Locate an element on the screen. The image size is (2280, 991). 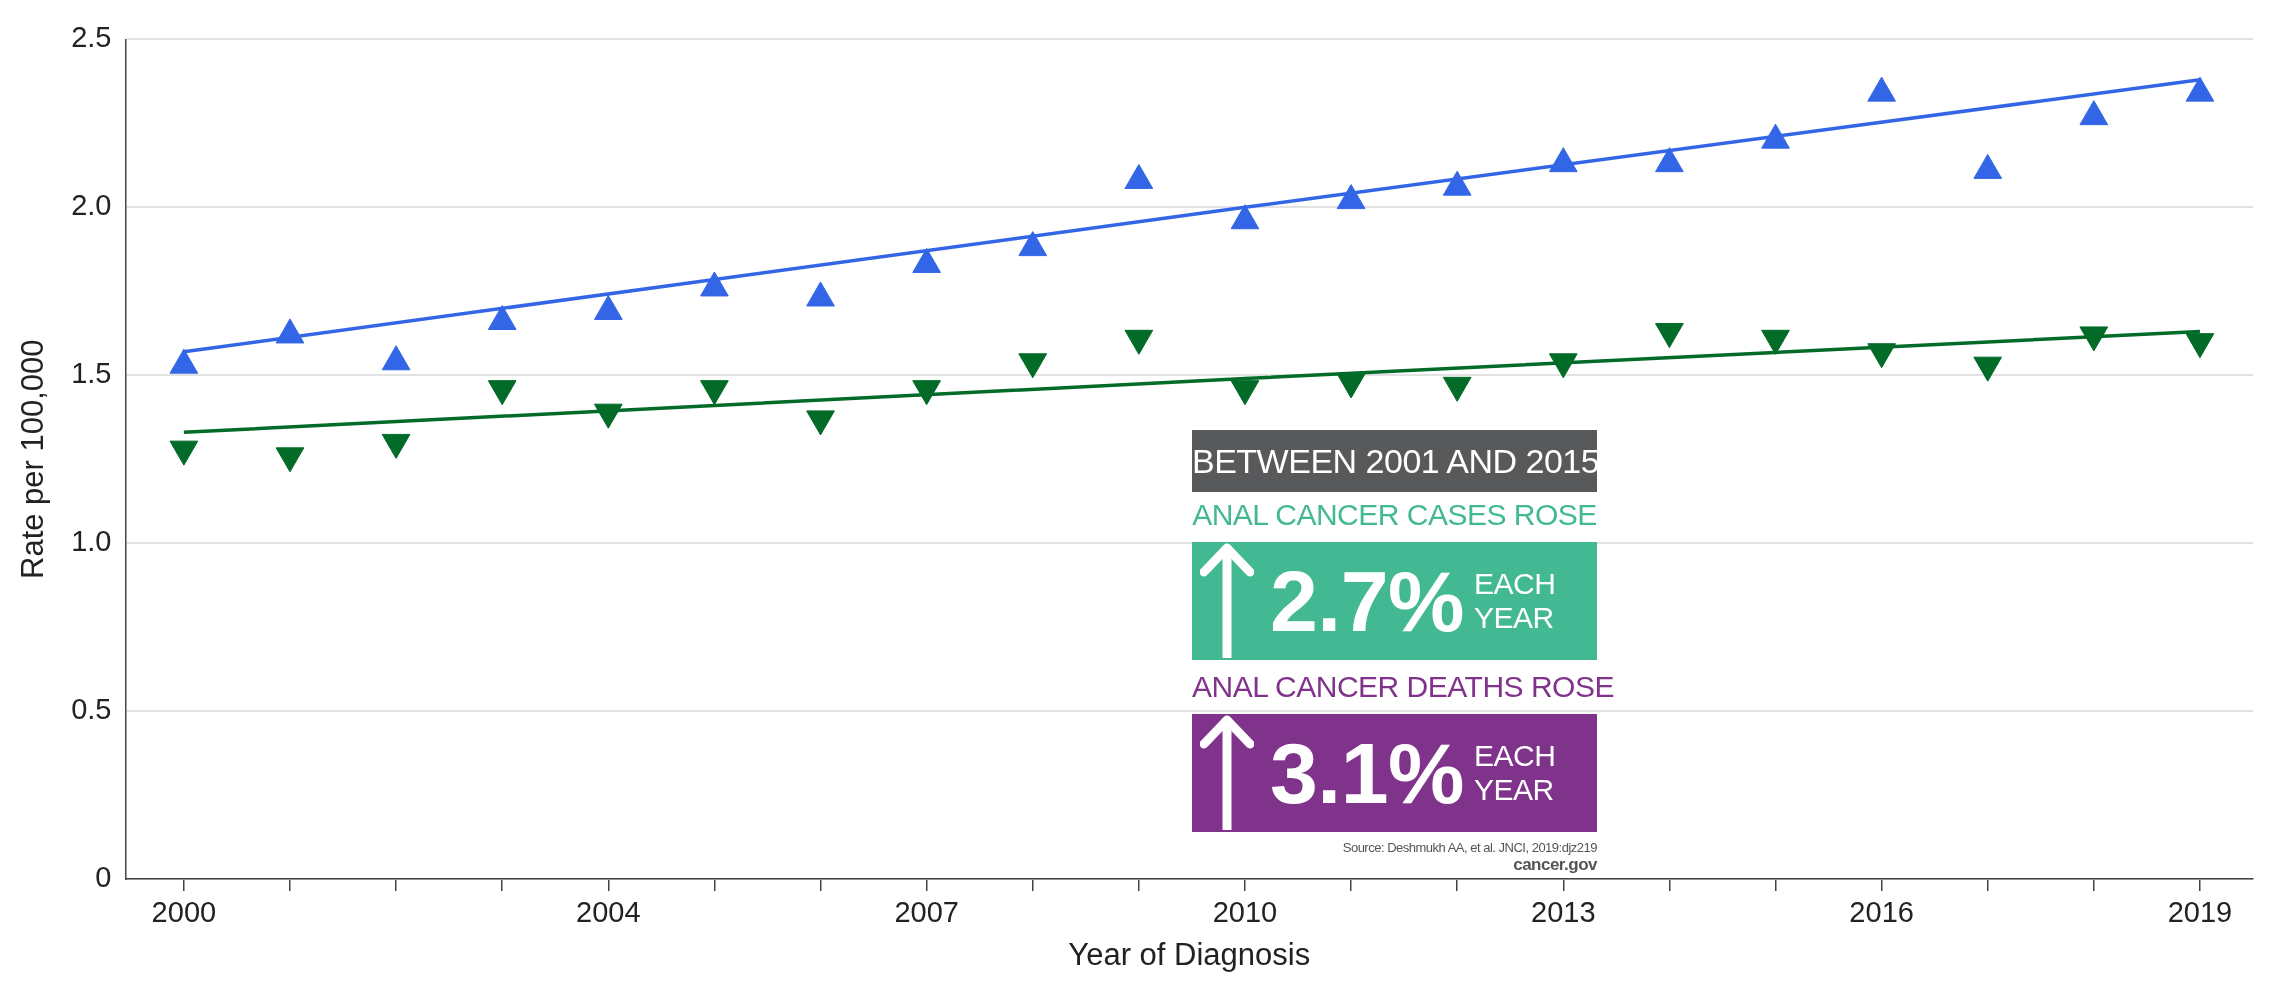
x-axis-title: Year of Diagnosis is located at coordinates (1189, 954).